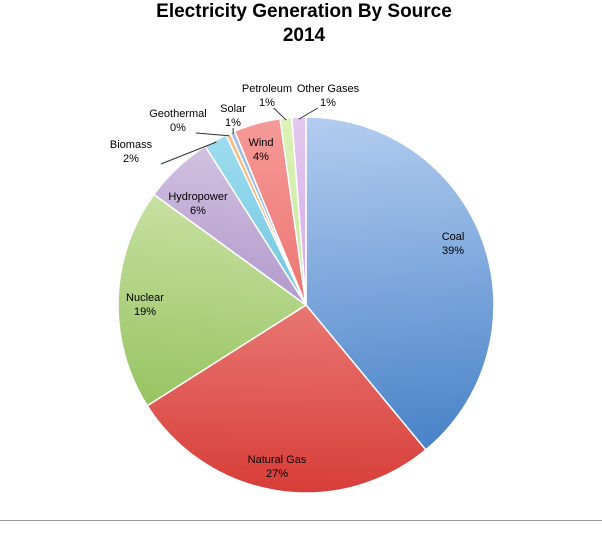  I want to click on chart-title: Electricity Generation By Source, so click(304, 11).